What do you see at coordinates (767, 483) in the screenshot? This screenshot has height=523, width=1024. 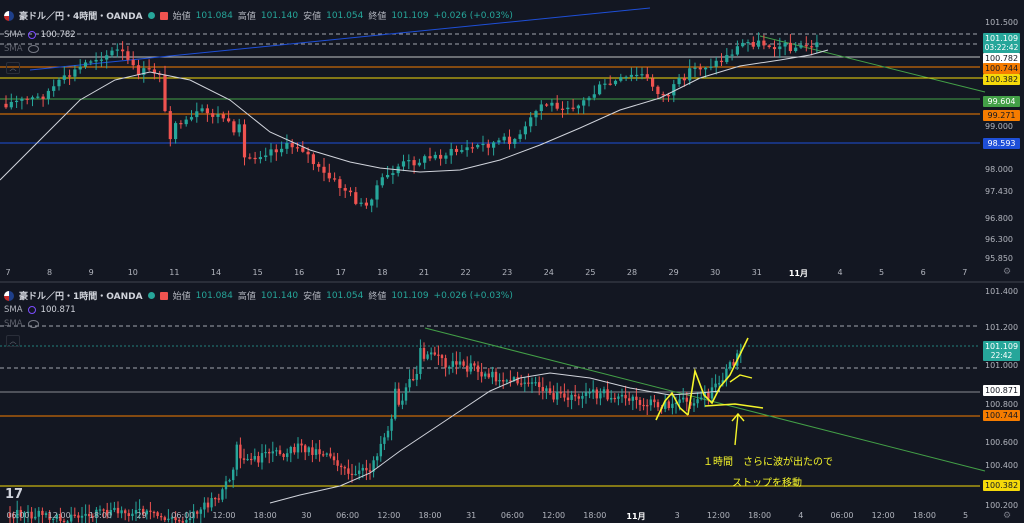 I see `annotation-note-line2: ストップを移動` at bounding box center [767, 483].